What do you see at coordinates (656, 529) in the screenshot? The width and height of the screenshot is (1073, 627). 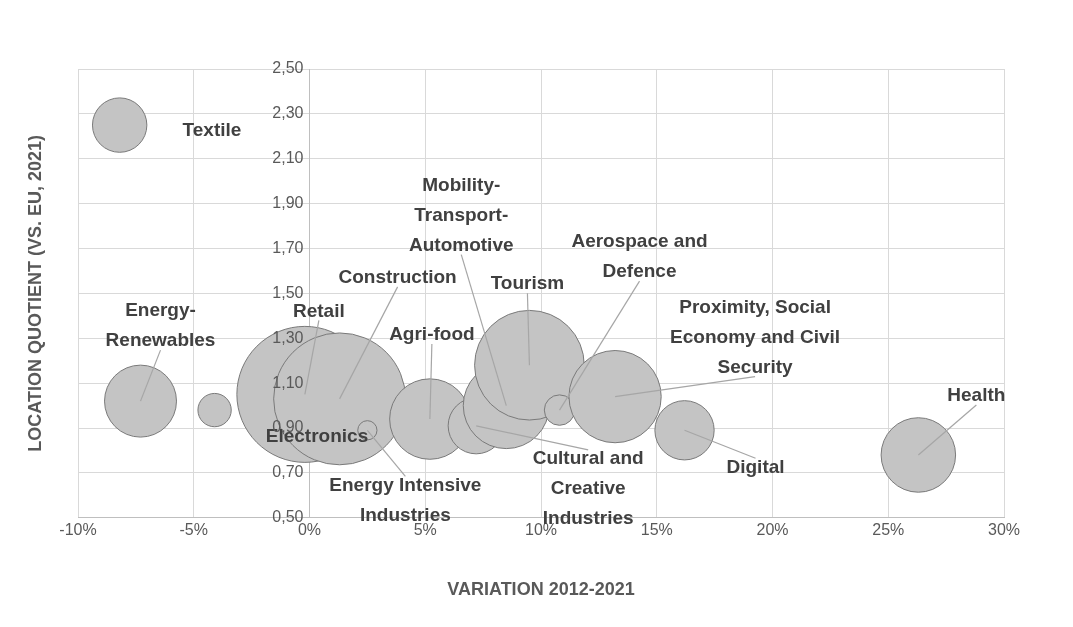 I see `x-tick-label: 15%` at bounding box center [656, 529].